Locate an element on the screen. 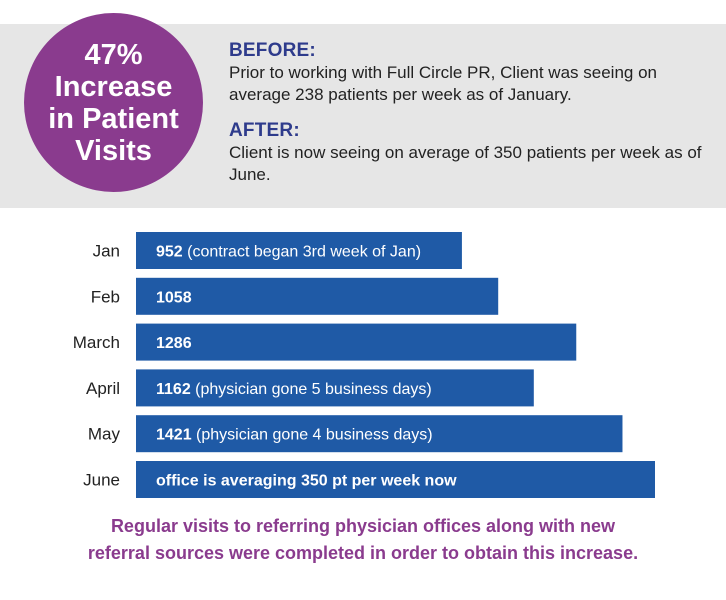 The width and height of the screenshot is (726, 600). bar-note: (contract began 3rd week of Jan) is located at coordinates (302, 252).